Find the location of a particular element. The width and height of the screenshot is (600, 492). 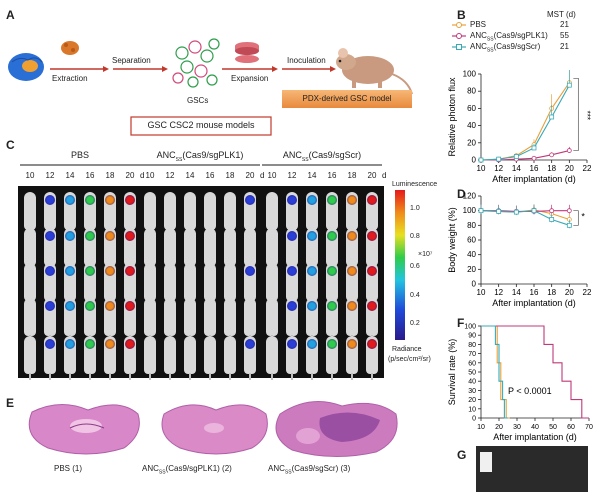

step-gscs: GSCs is located at coordinates (198, 100).